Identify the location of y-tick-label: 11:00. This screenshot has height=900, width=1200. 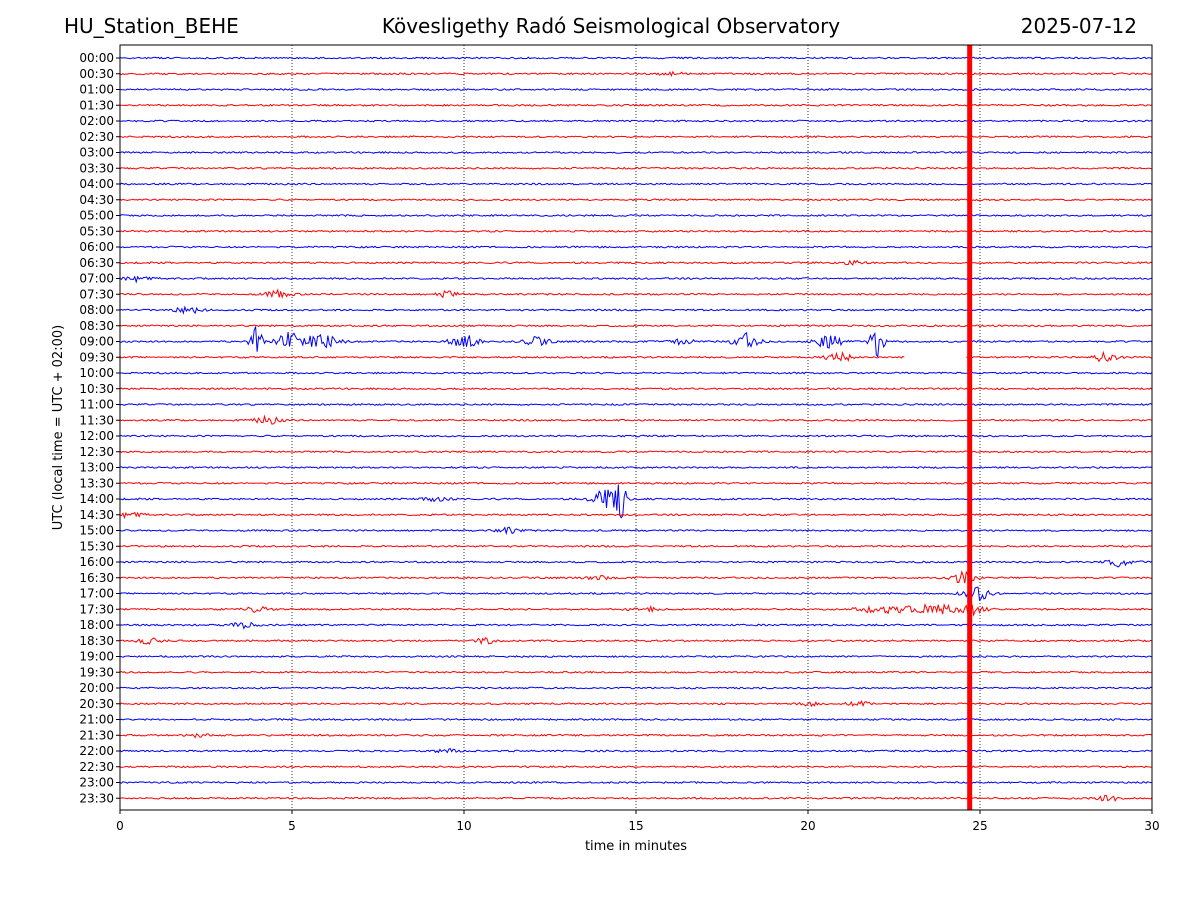
(96, 405).